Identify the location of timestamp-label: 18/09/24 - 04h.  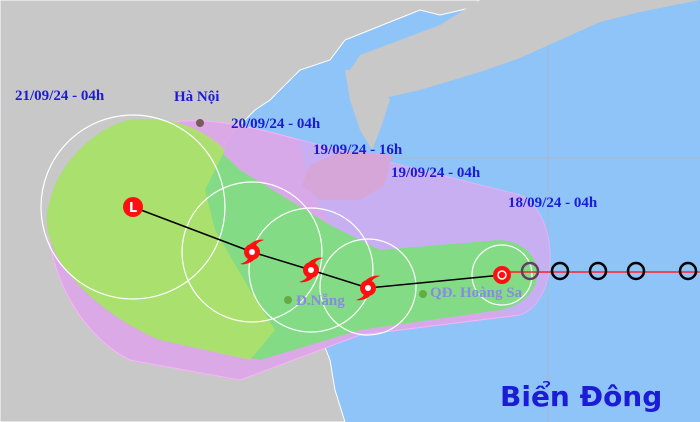
(553, 203).